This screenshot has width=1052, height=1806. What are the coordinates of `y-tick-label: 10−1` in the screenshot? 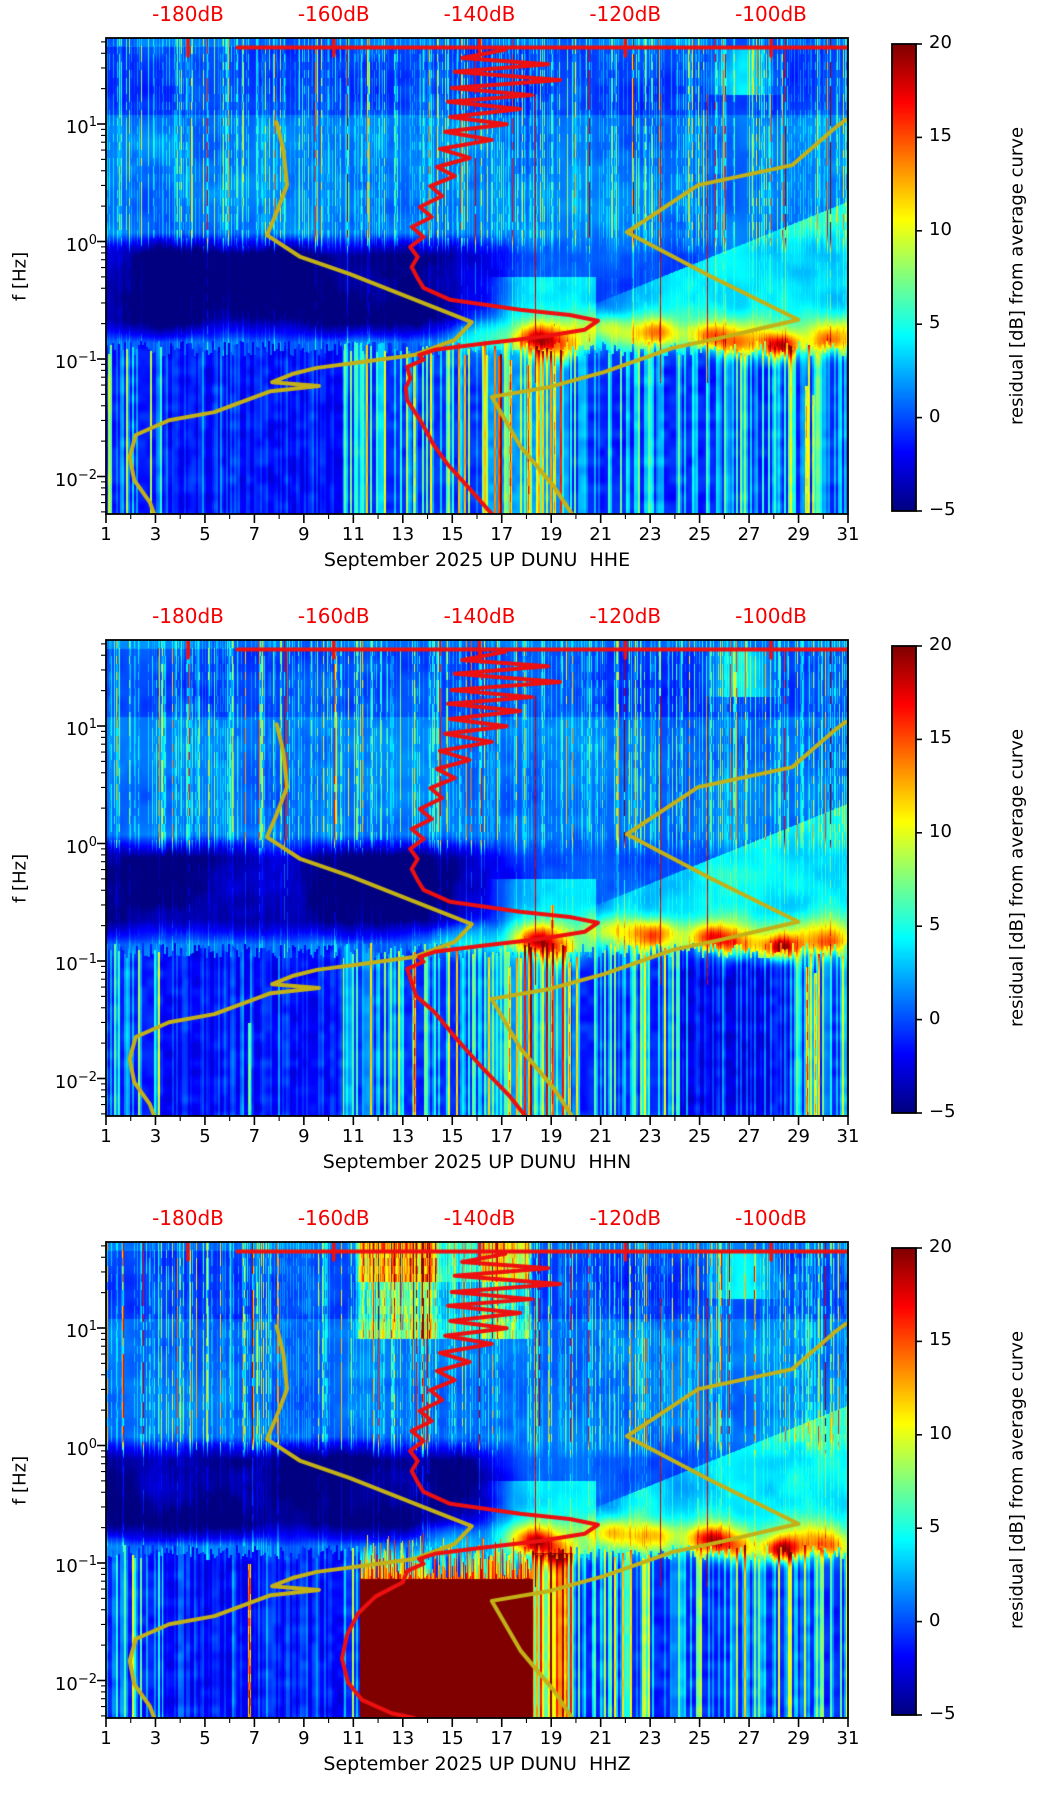 It's located at (48, 1564).